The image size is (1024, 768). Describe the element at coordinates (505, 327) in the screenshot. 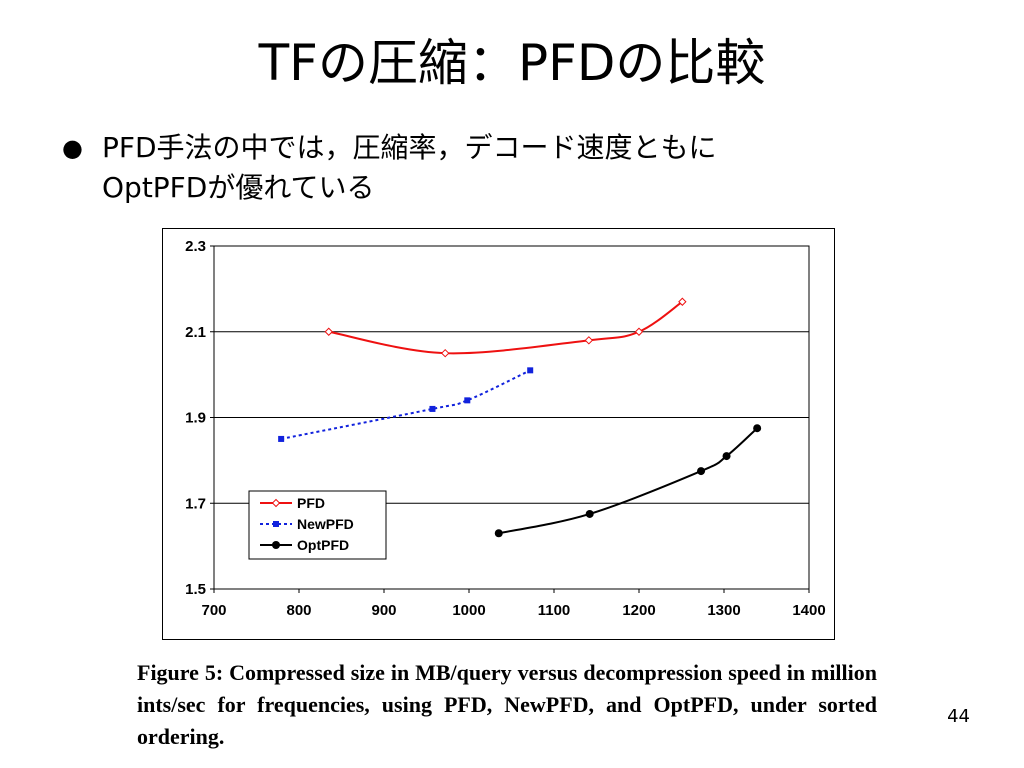

I see `series-line-pfd` at that location.